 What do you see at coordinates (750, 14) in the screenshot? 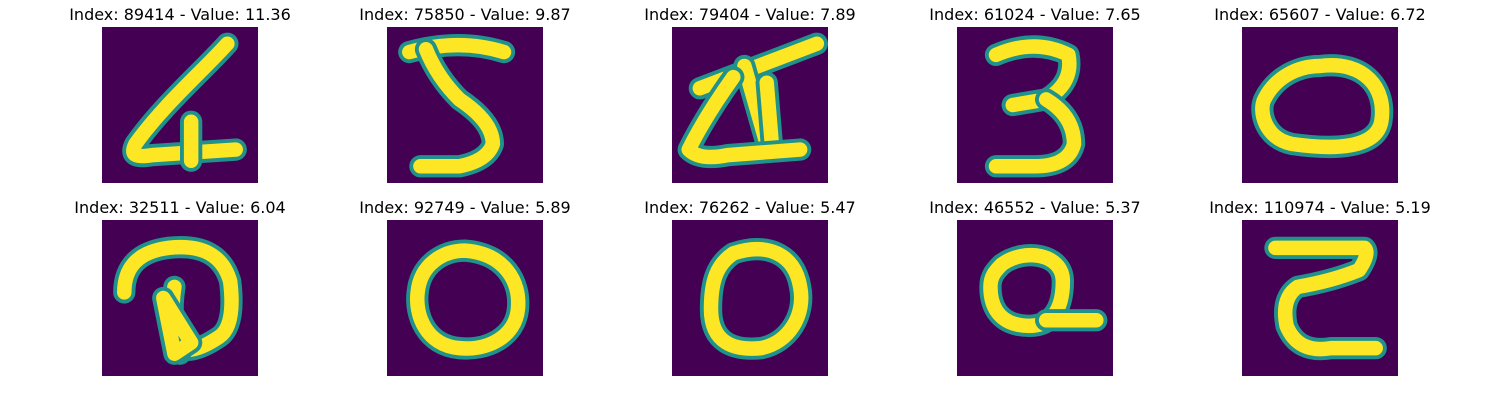
I see `panel-title: Index: 79404 - Value: 7.89` at bounding box center [750, 14].